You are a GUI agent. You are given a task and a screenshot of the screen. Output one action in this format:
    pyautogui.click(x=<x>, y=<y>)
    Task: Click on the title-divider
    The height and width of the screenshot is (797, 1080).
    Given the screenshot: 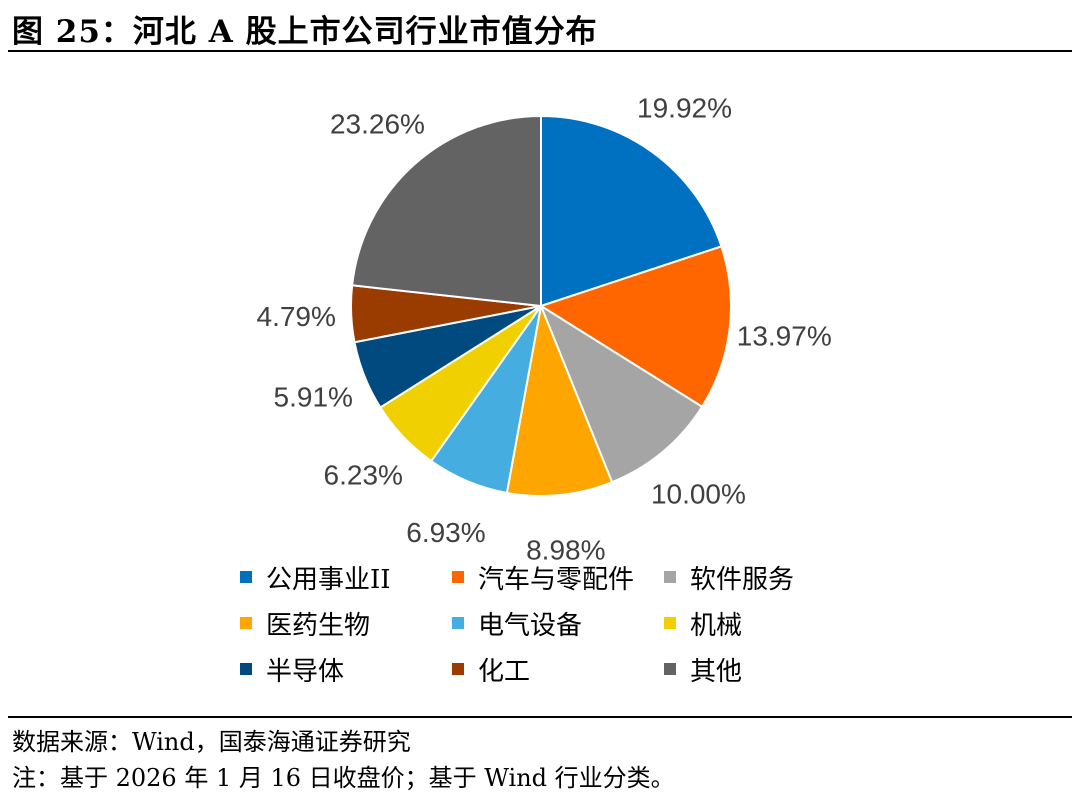 What is the action you would take?
    pyautogui.click(x=540, y=51)
    